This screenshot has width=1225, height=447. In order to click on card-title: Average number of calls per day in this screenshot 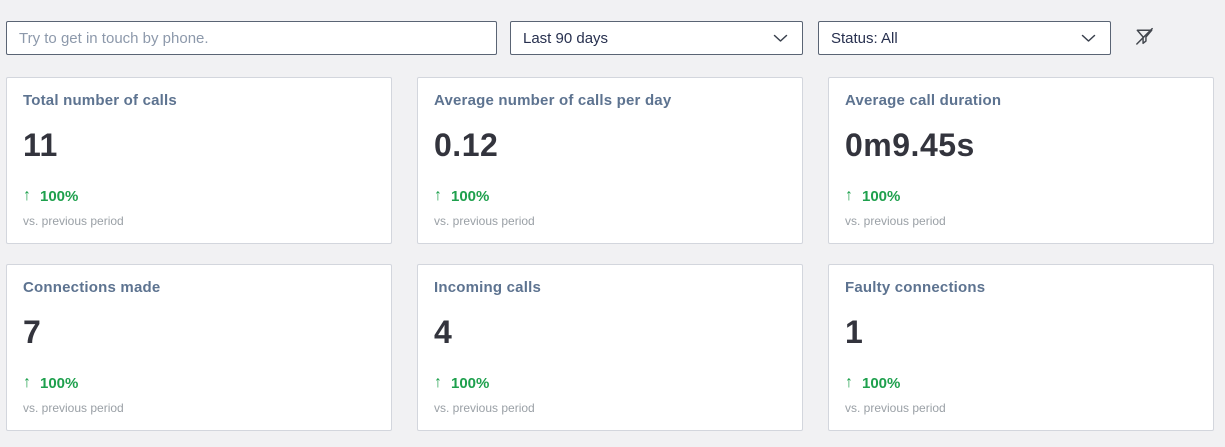, I will do `click(553, 100)`.